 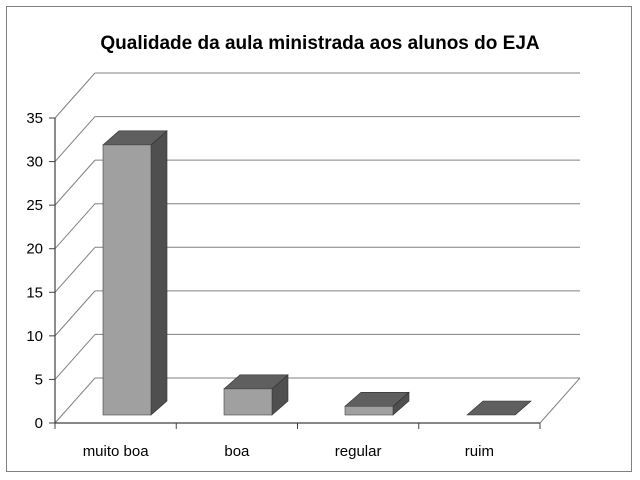 I want to click on x-category-label-1: boa, so click(x=237, y=451).